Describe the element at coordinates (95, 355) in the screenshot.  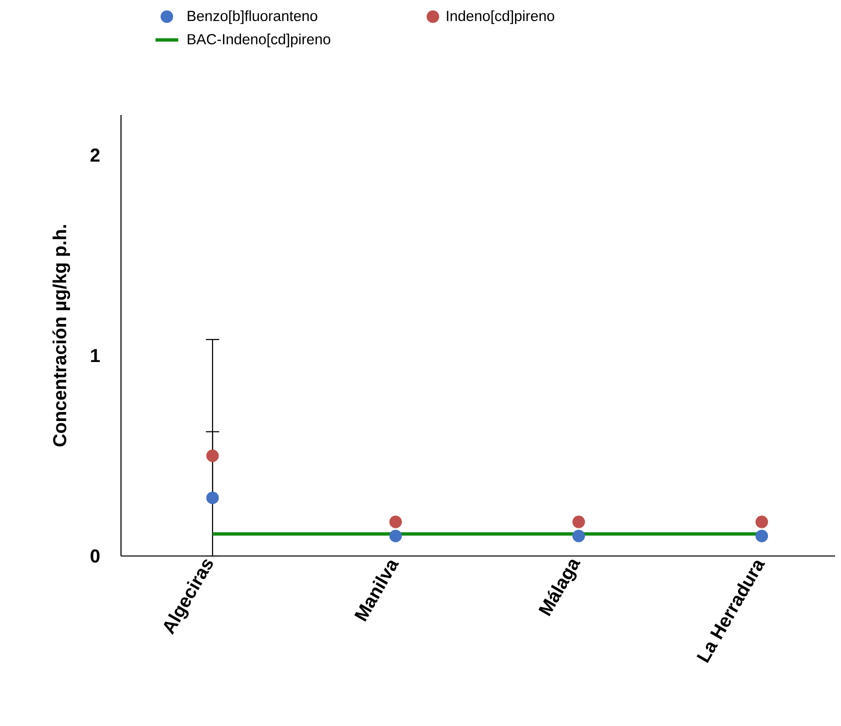
I see `y-tick-label: 1` at that location.